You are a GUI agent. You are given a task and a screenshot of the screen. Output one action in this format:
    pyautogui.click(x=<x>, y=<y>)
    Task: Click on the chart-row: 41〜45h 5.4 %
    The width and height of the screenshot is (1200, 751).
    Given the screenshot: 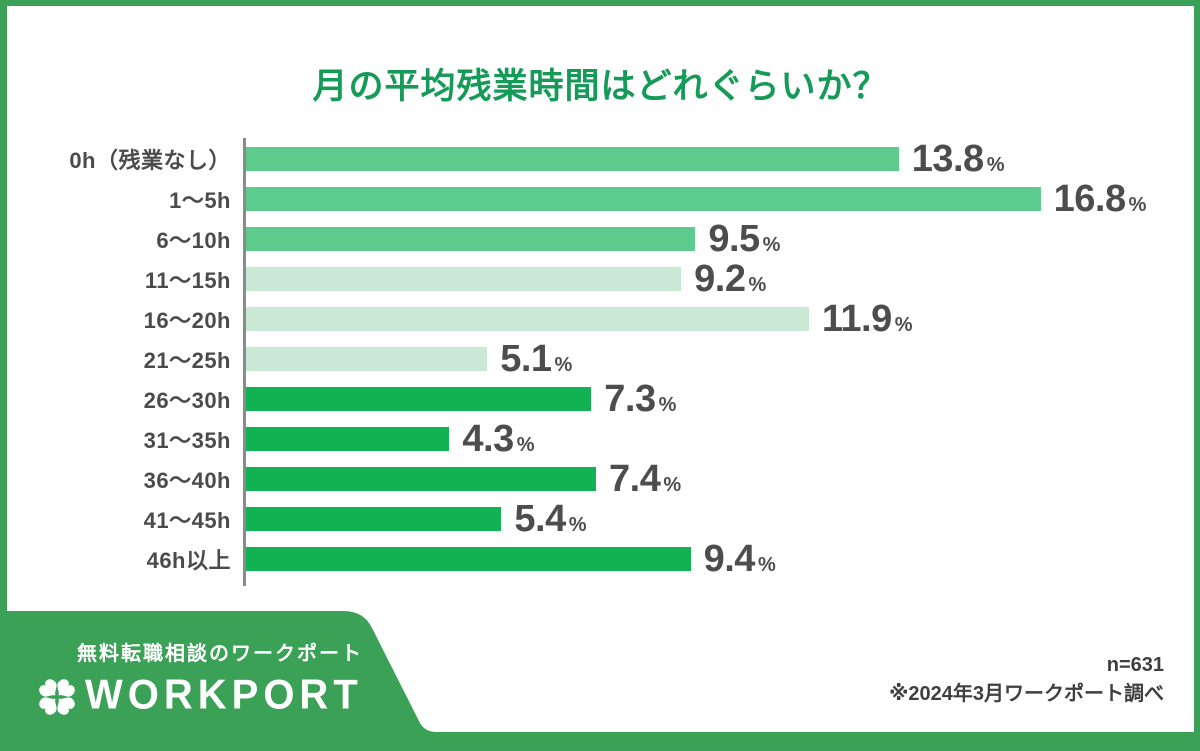 What is the action you would take?
    pyautogui.click(x=600, y=519)
    